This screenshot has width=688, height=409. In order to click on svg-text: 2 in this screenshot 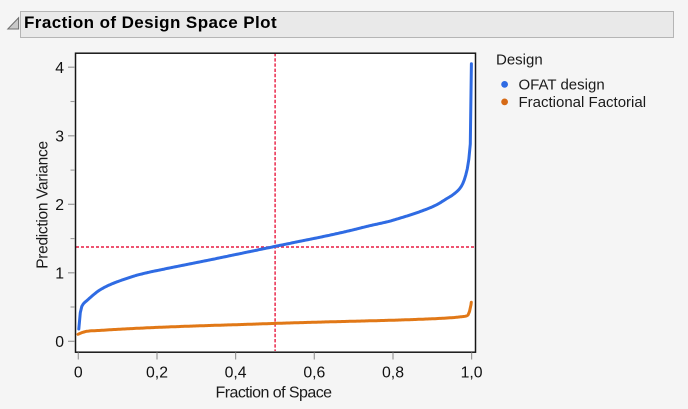, I will do `click(59, 205)`.